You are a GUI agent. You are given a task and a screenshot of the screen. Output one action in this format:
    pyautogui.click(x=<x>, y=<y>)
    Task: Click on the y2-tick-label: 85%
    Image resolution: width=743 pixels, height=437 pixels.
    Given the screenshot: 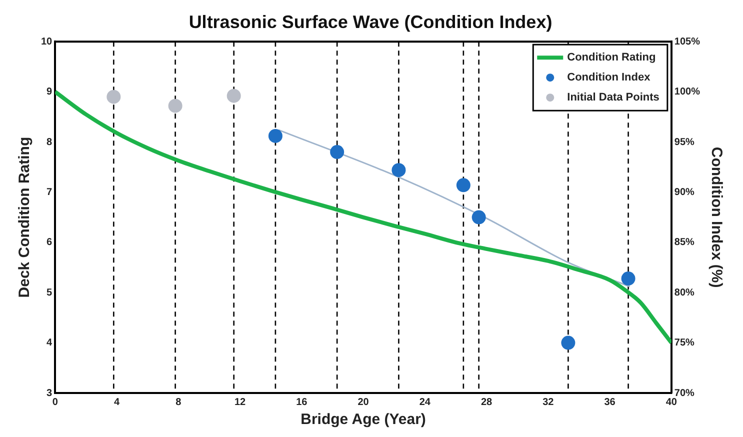 What is the action you would take?
    pyautogui.click(x=684, y=242)
    